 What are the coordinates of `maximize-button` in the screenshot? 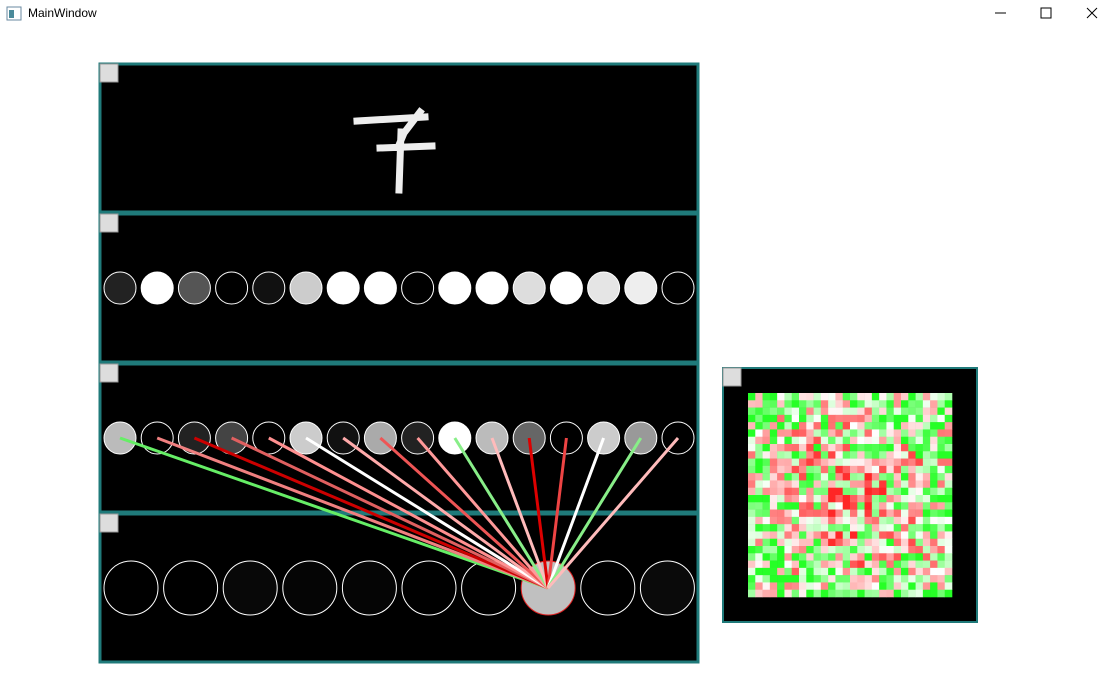 It's located at (1046, 13).